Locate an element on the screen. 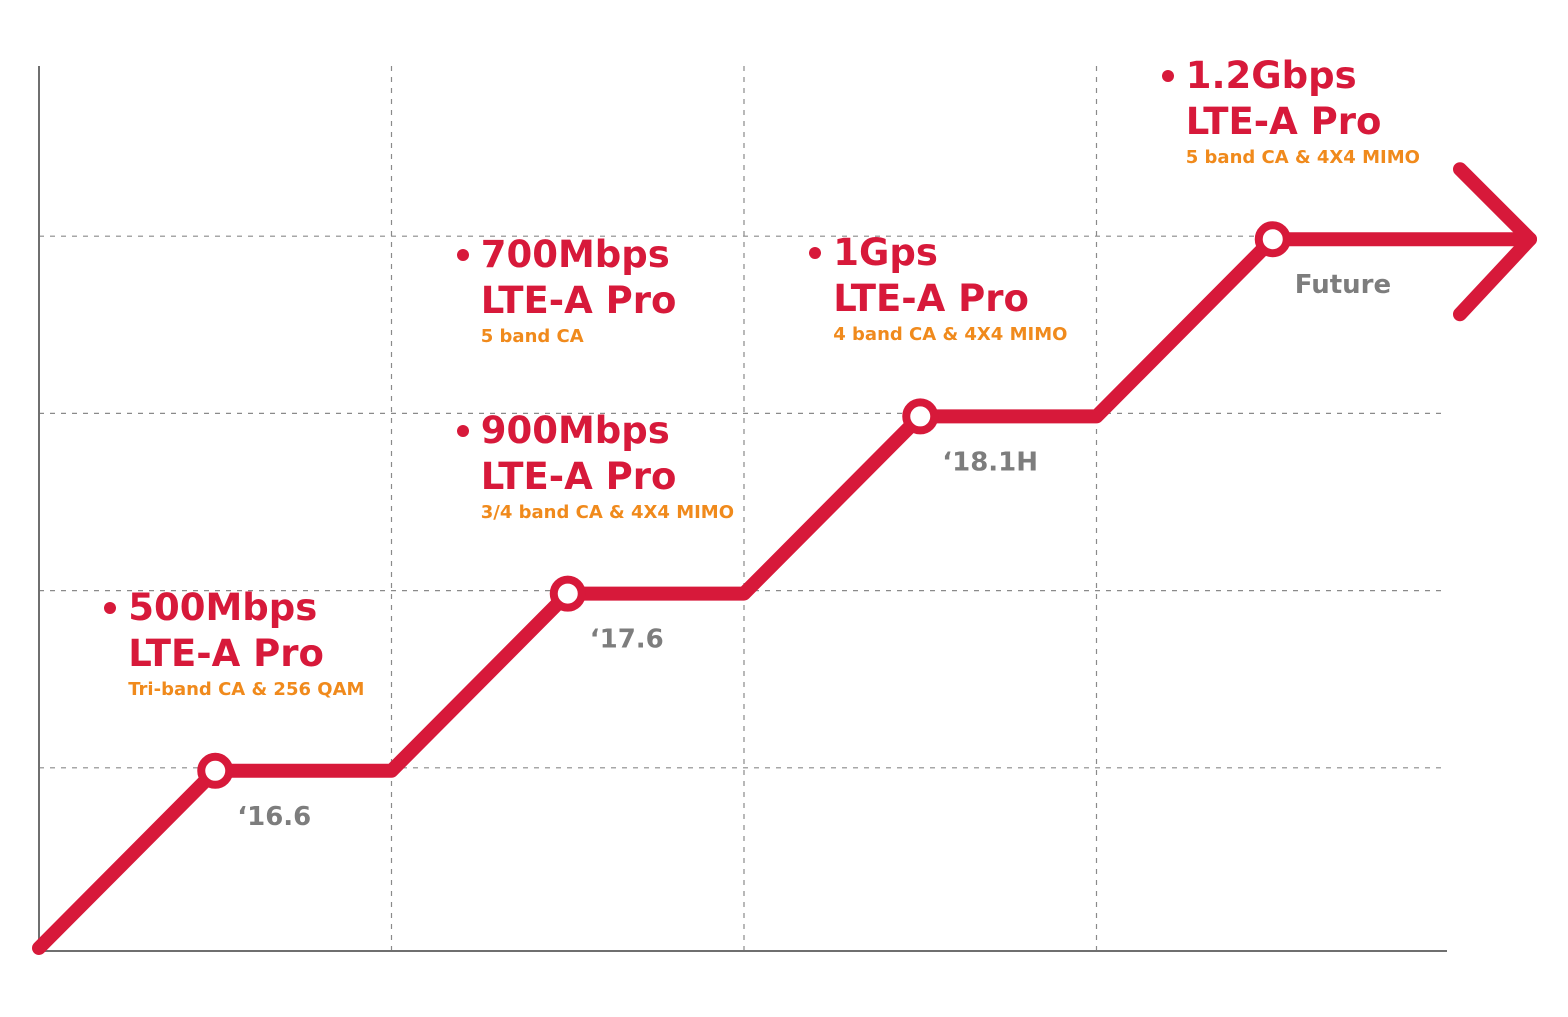 The width and height of the screenshot is (1568, 1017). speed-line: 900Mbps is located at coordinates (595, 431).